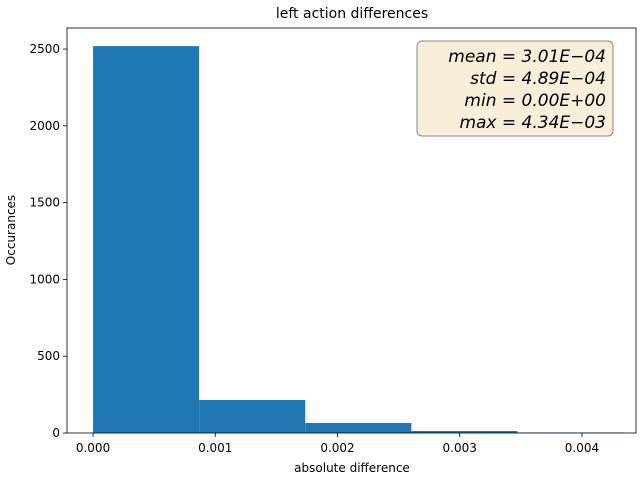 Image resolution: width=640 pixels, height=480 pixels. What do you see at coordinates (538, 79) in the screenshot?
I see `annotation-line: std = 4.89E−04` at bounding box center [538, 79].